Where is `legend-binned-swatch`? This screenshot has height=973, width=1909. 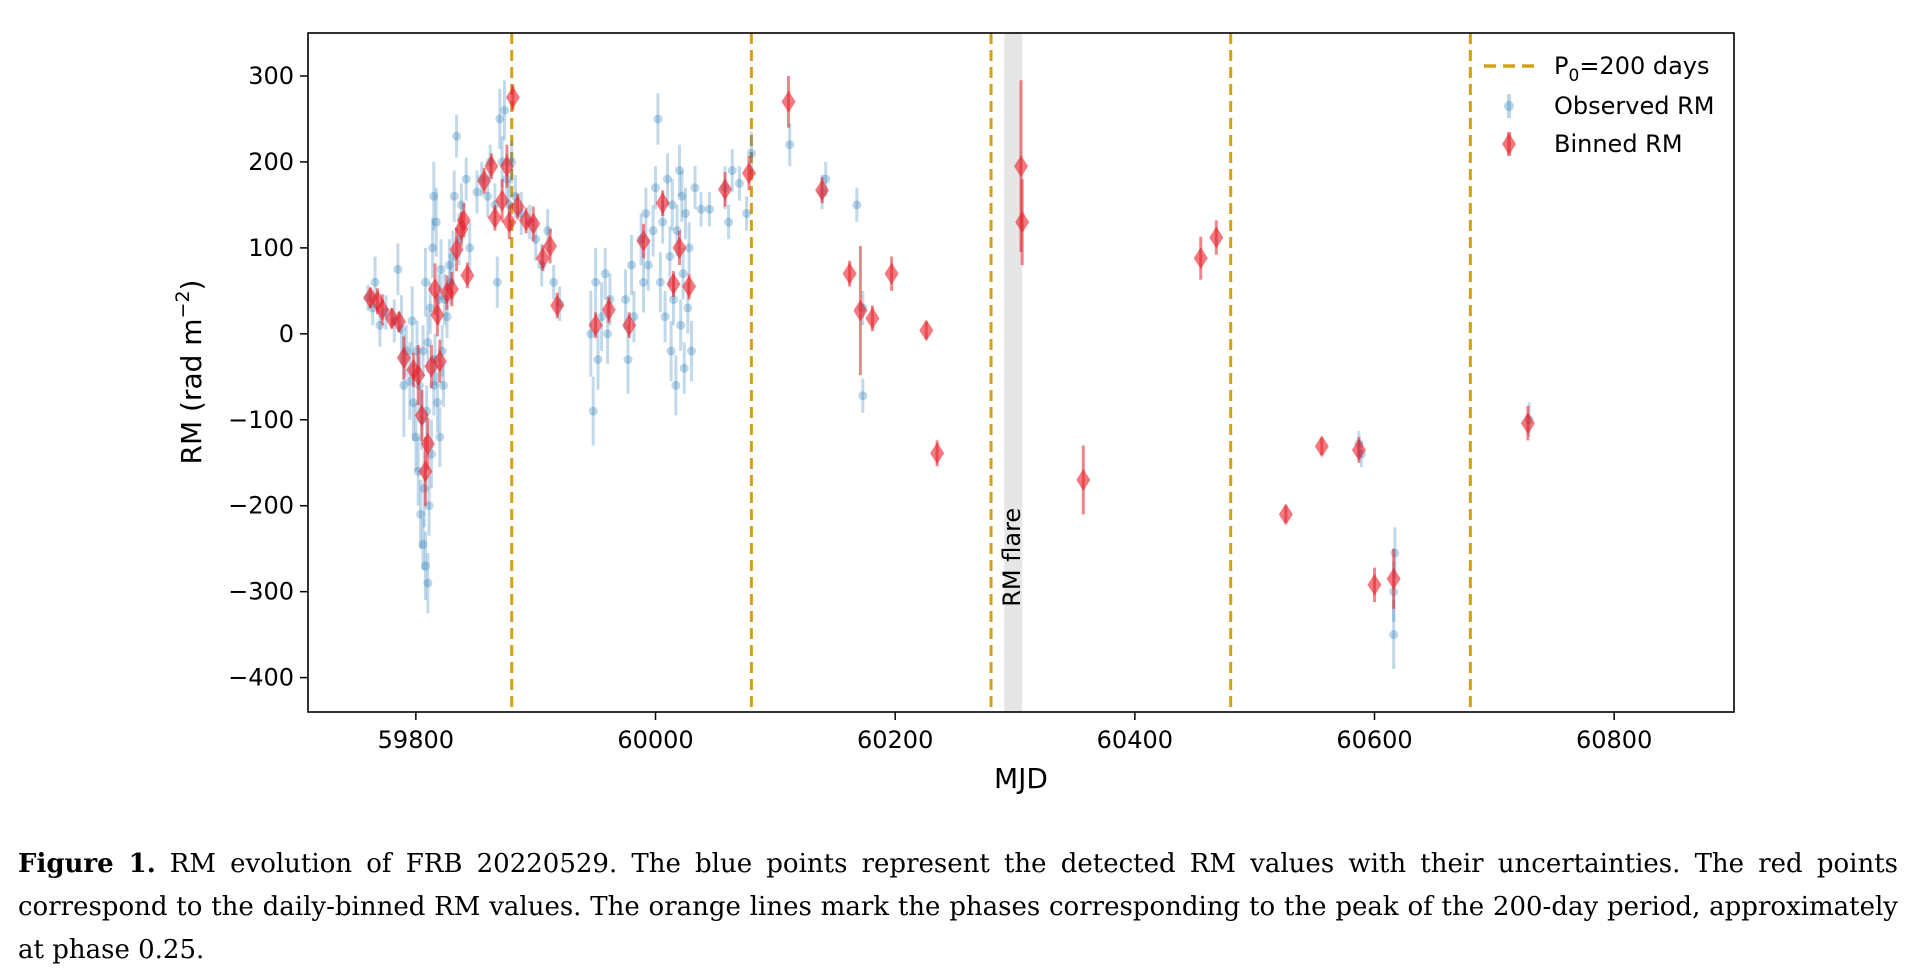
legend-binned-swatch is located at coordinates (1509, 144).